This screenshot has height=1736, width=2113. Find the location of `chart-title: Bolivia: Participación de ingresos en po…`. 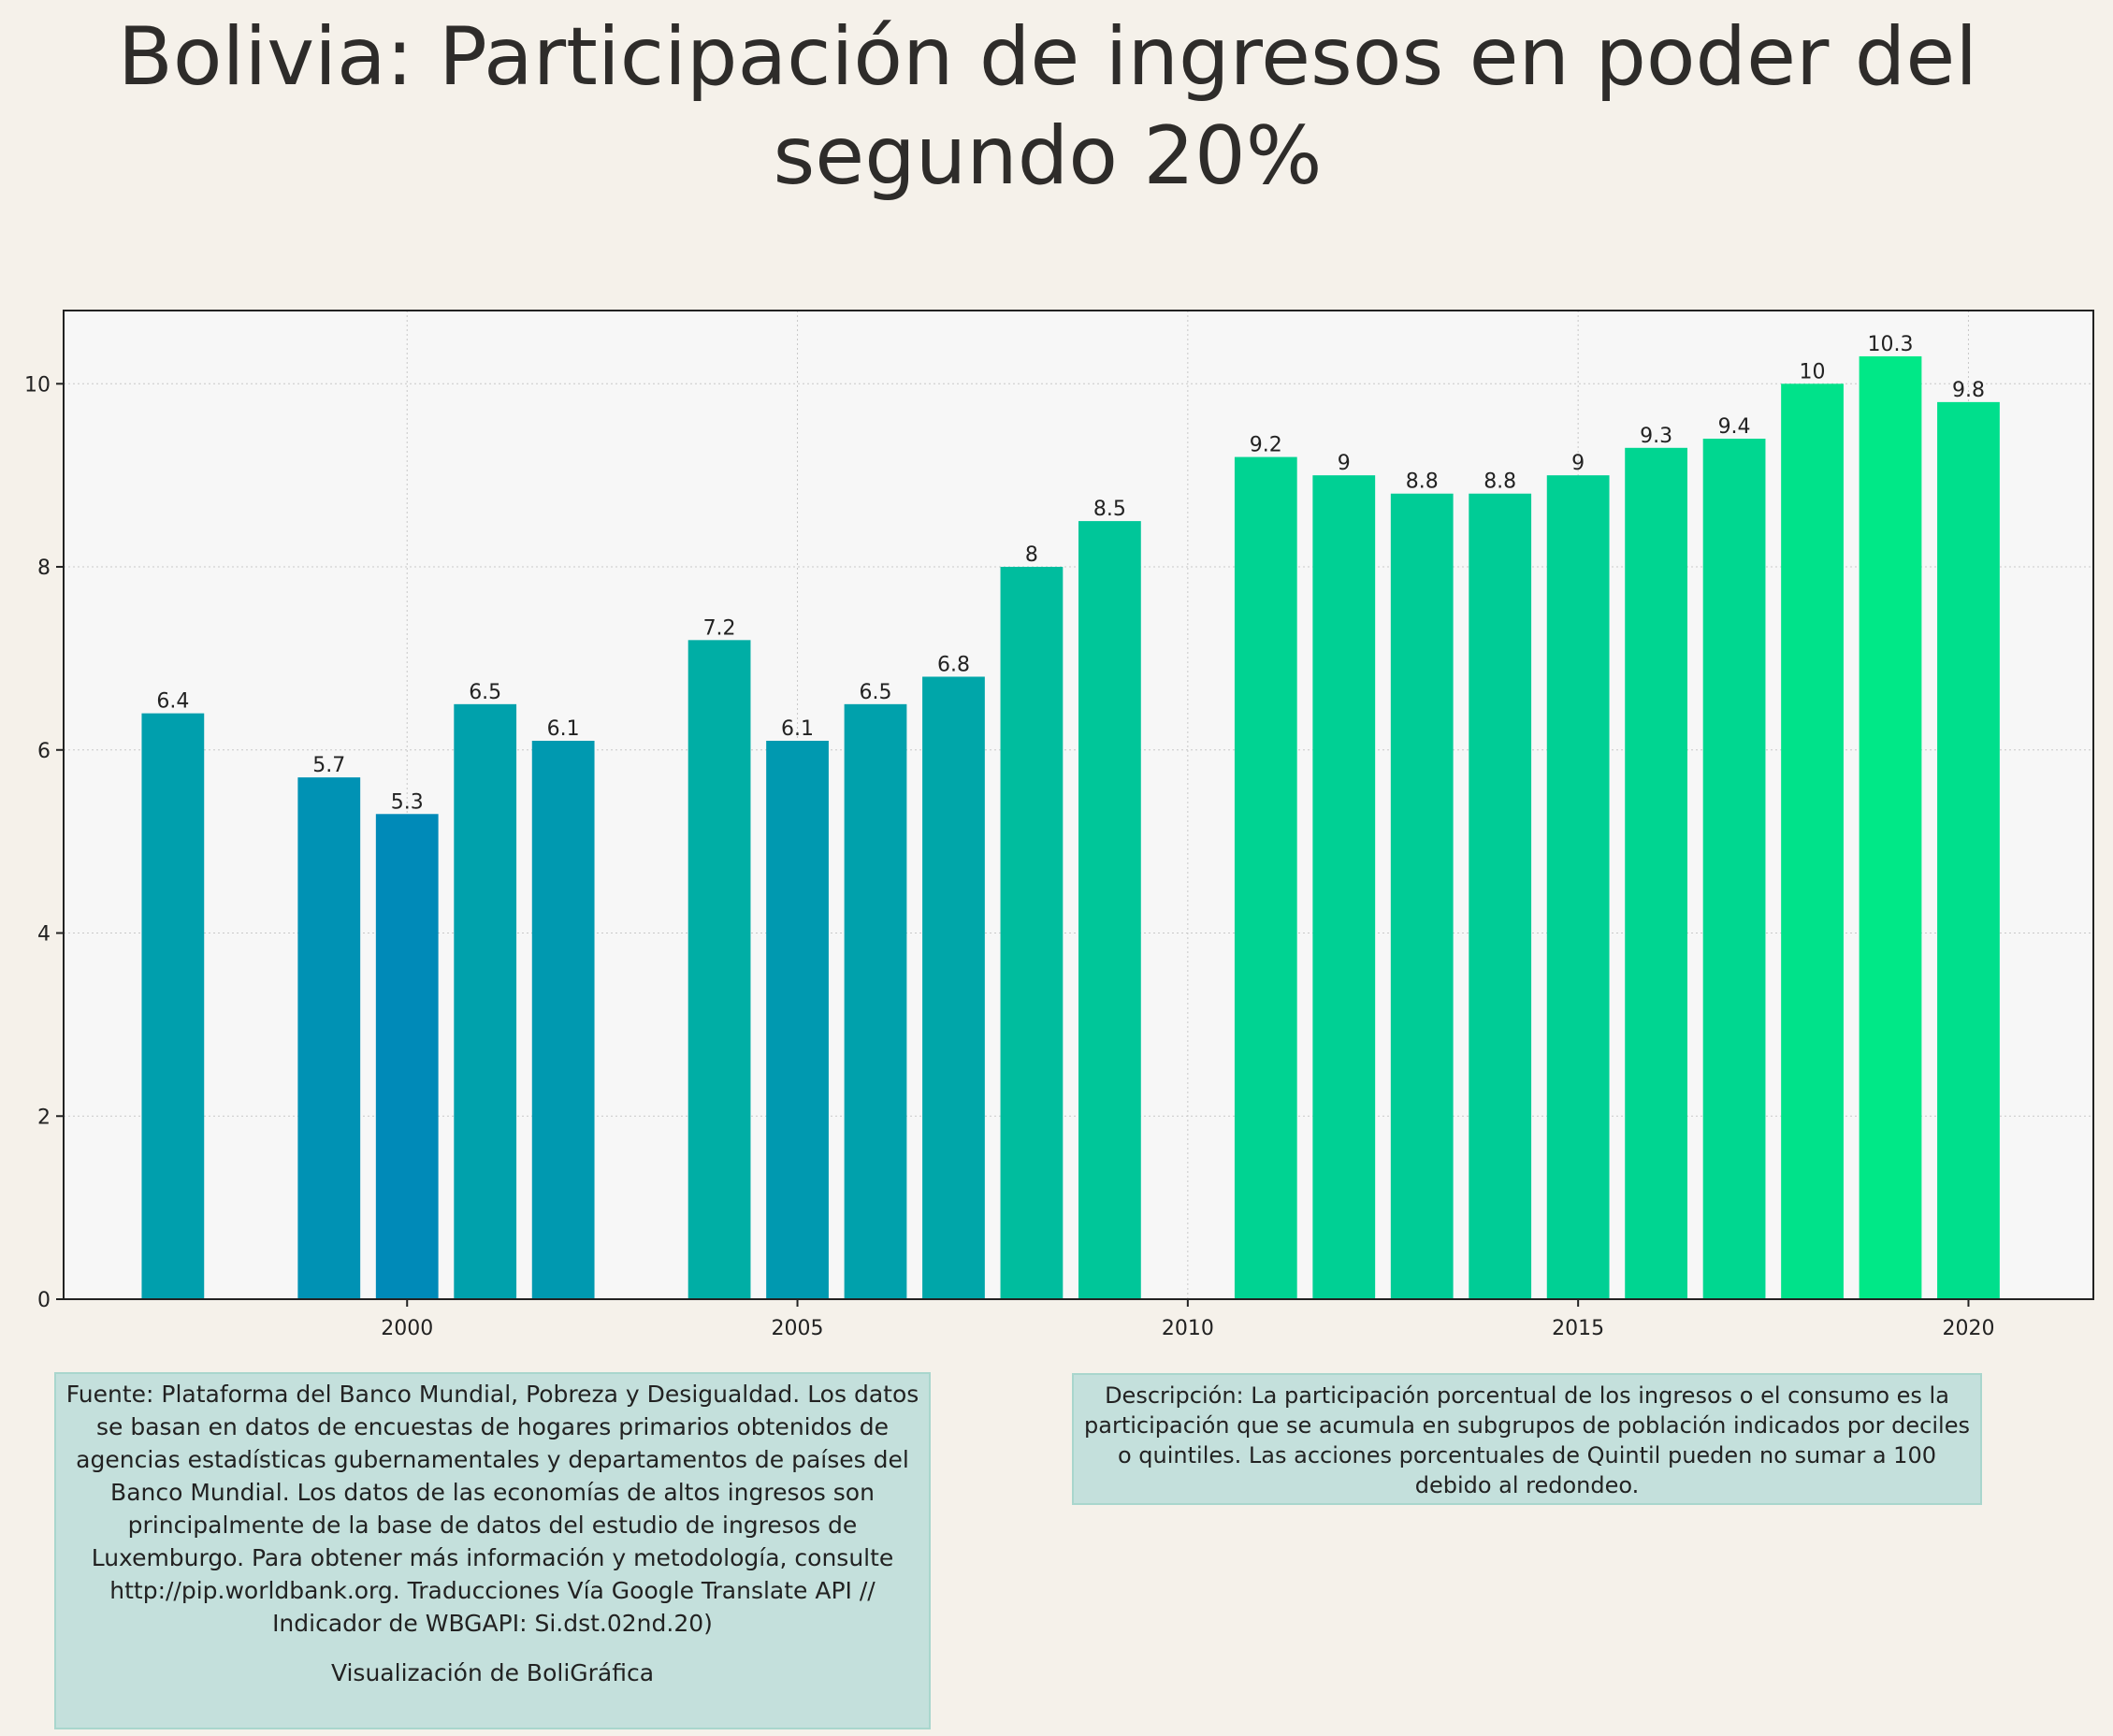

chart-title: Bolivia: Participación de ingresos en po… is located at coordinates (1048, 106).